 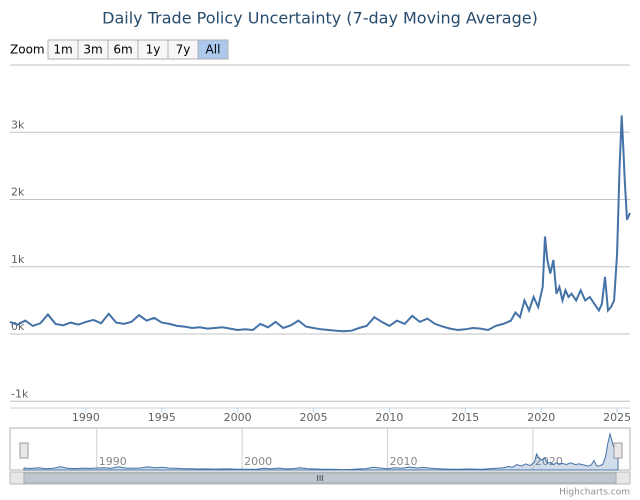 I want to click on zoom-button: 6m, so click(x=123, y=49).